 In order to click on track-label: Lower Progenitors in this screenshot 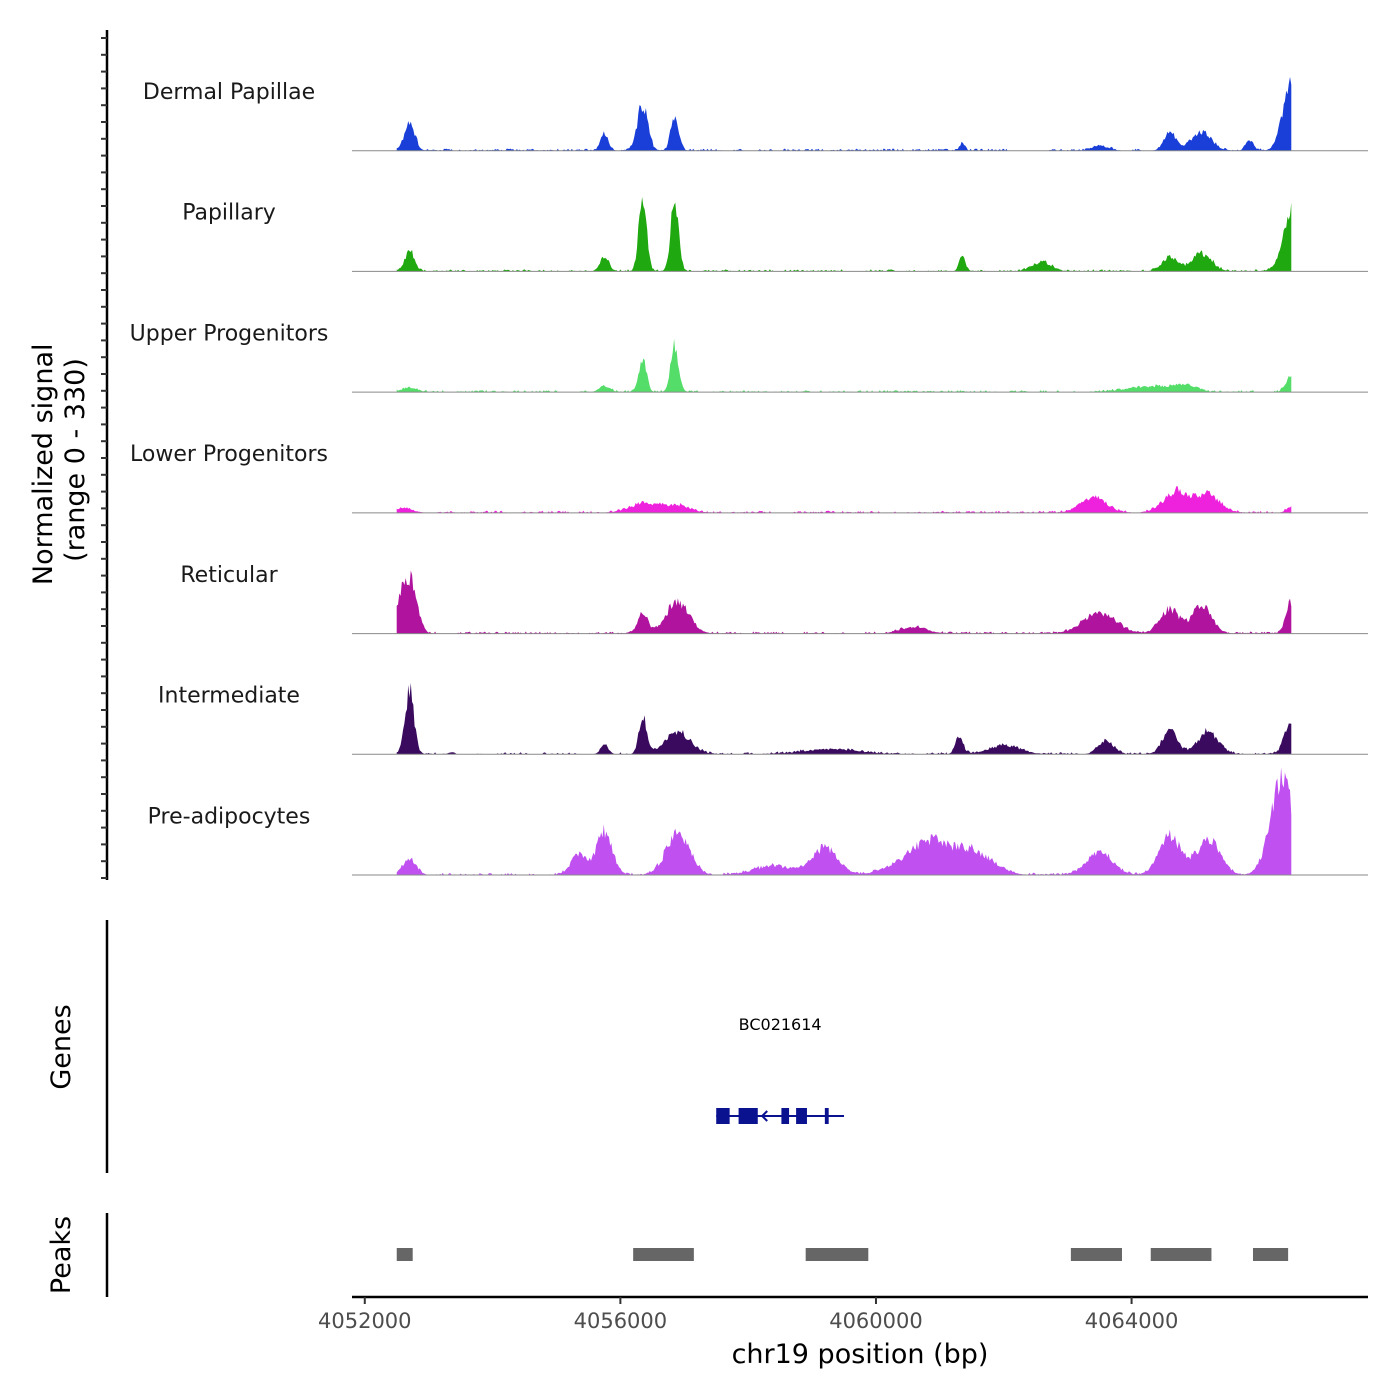, I will do `click(229, 454)`.